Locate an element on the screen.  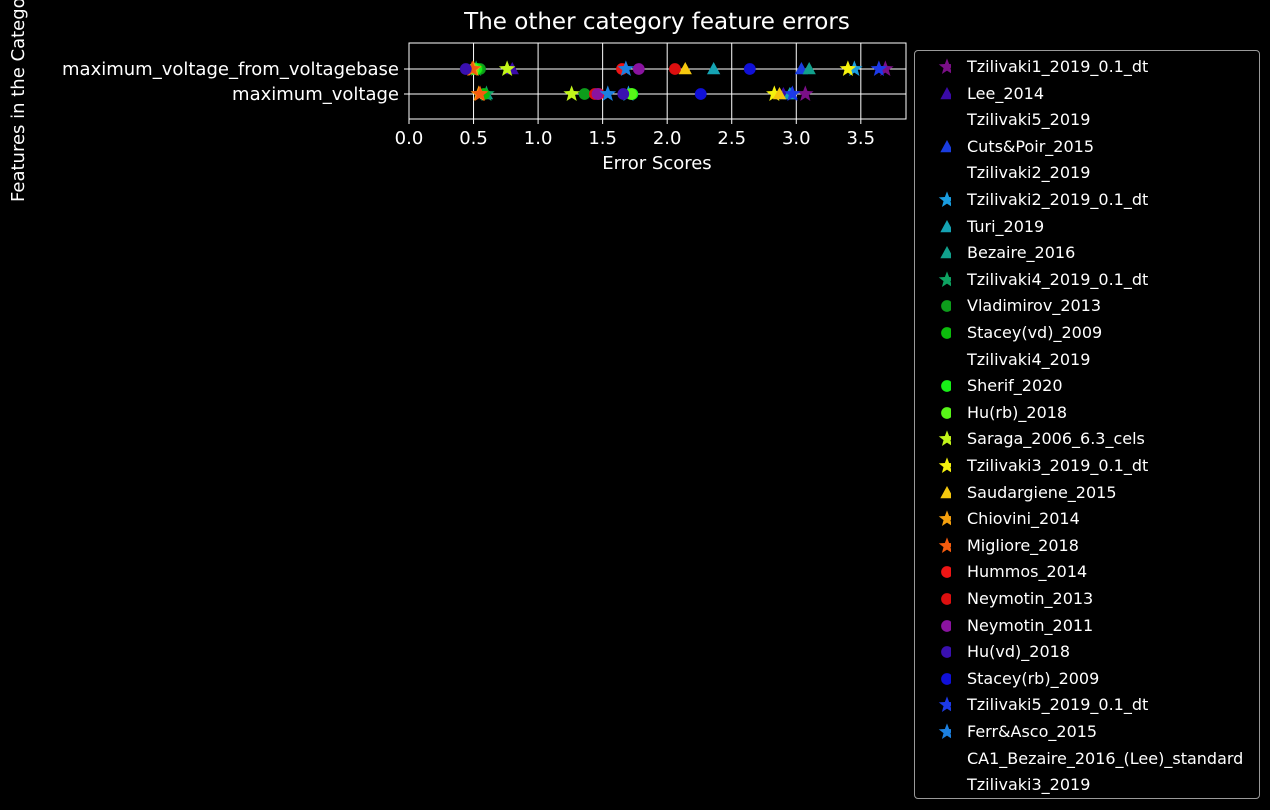
grid-lines is located at coordinates (657, 81).